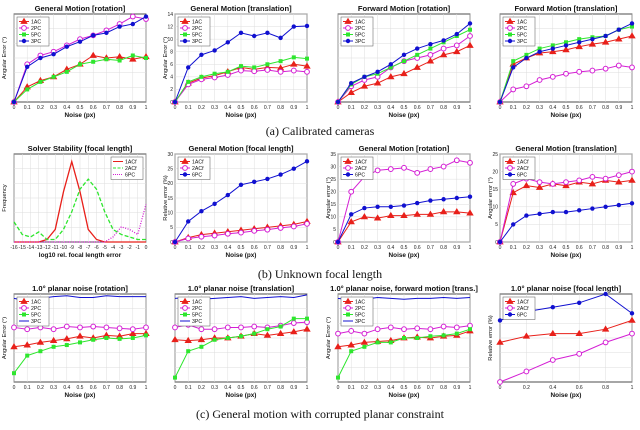 The width and height of the screenshot is (640, 430). What do you see at coordinates (80, 255) in the screenshot?
I see `x-axis-label: log10 rel. focal length error` at bounding box center [80, 255].